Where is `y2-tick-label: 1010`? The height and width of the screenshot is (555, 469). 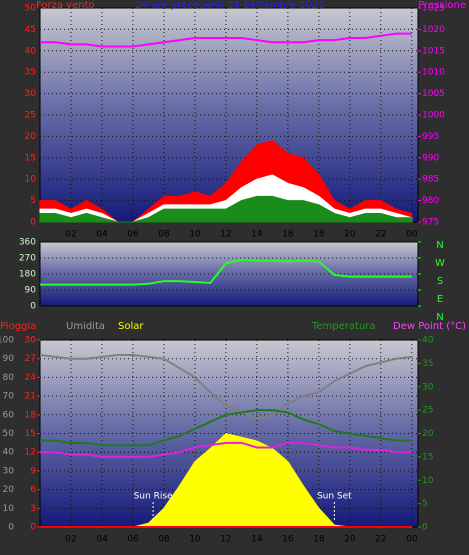
y2-tick-label: 1010 is located at coordinates (433, 73).